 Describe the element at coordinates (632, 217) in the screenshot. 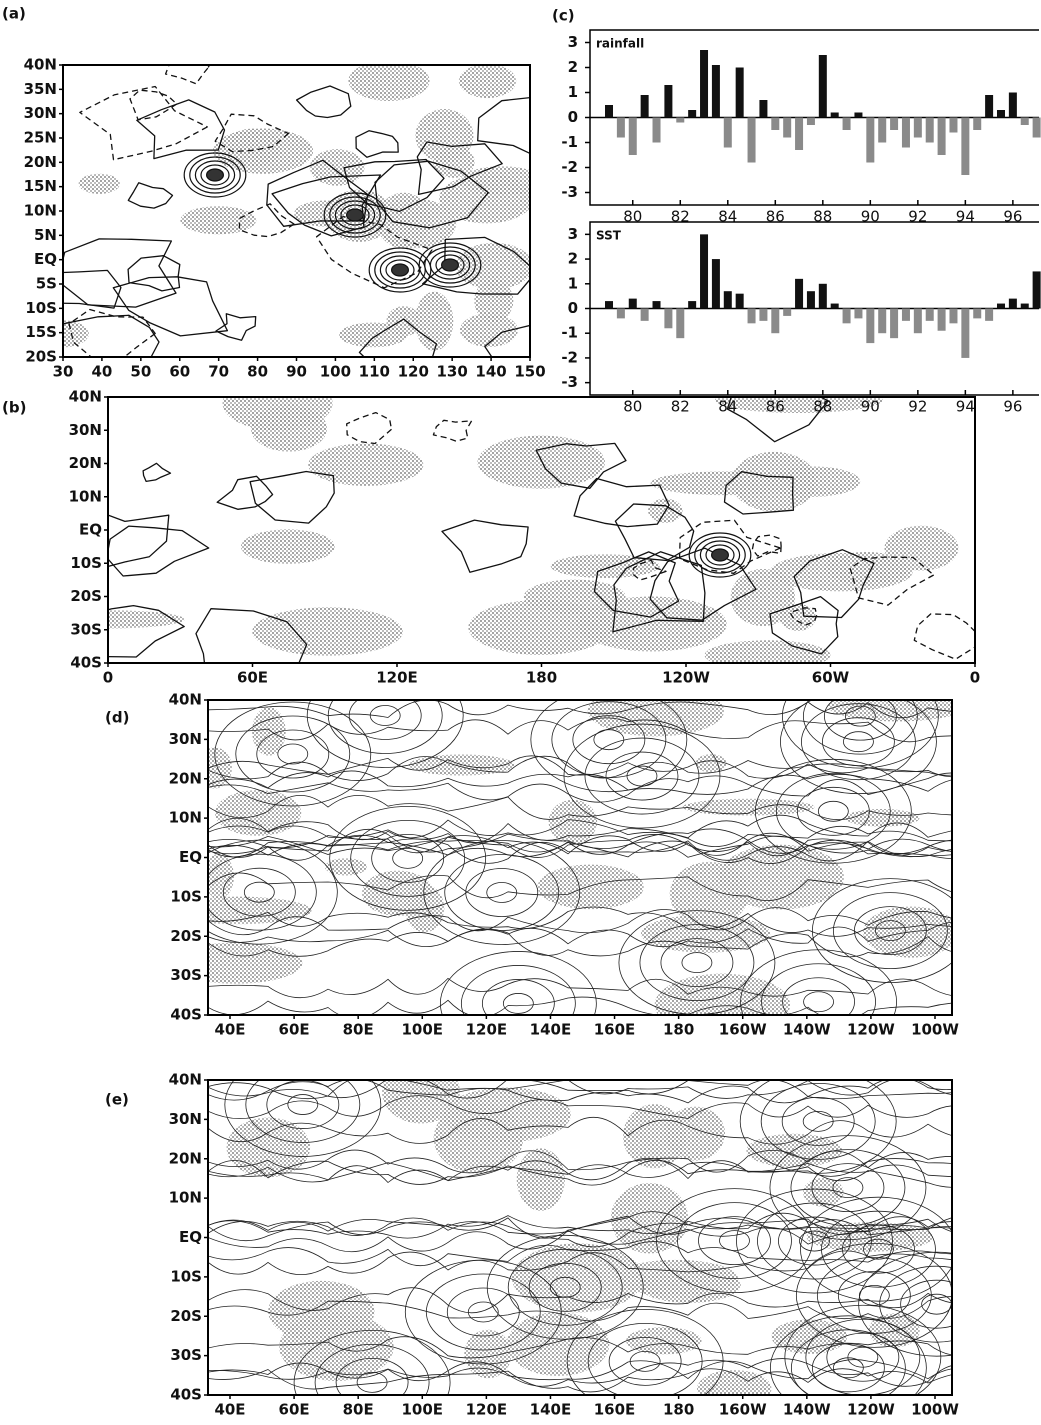

I see `x-tick-label: 80` at that location.